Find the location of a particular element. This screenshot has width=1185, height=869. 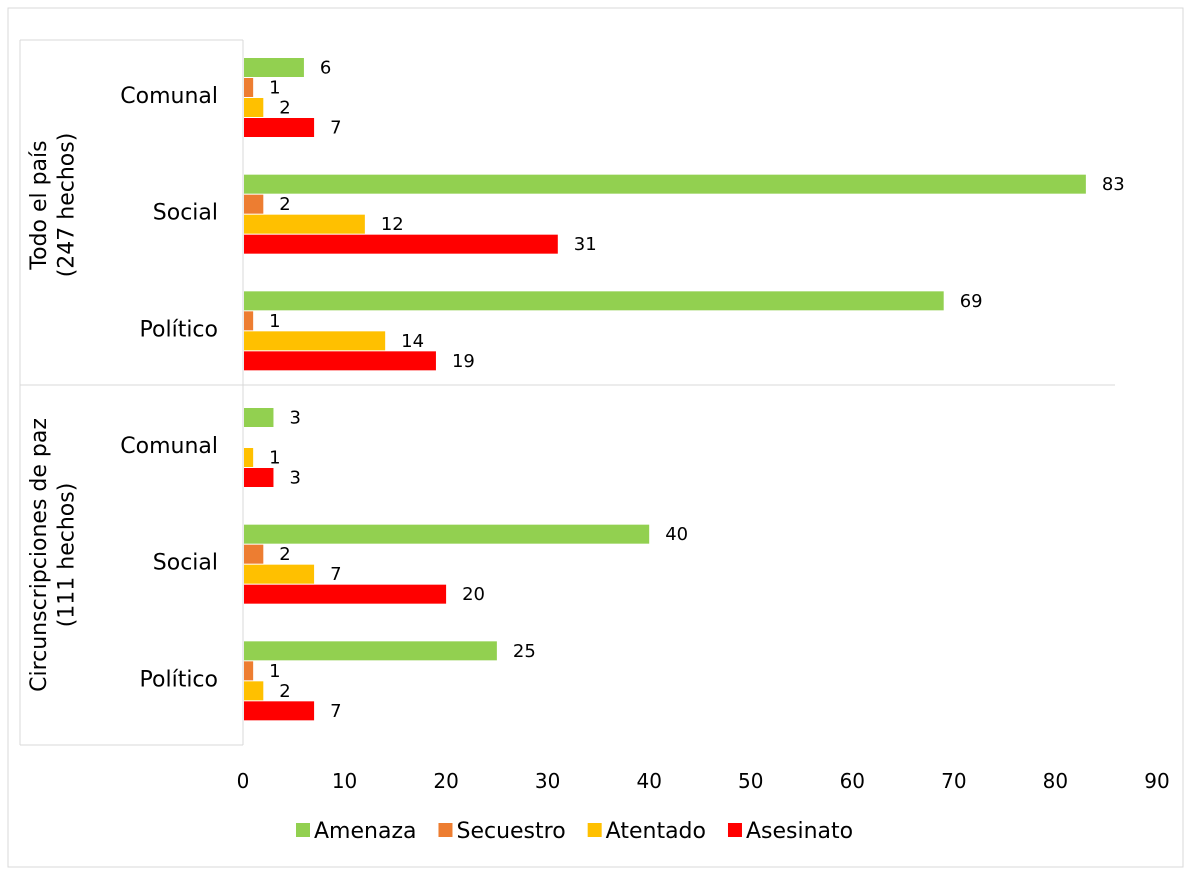

data-label: 83 is located at coordinates (1113, 184).